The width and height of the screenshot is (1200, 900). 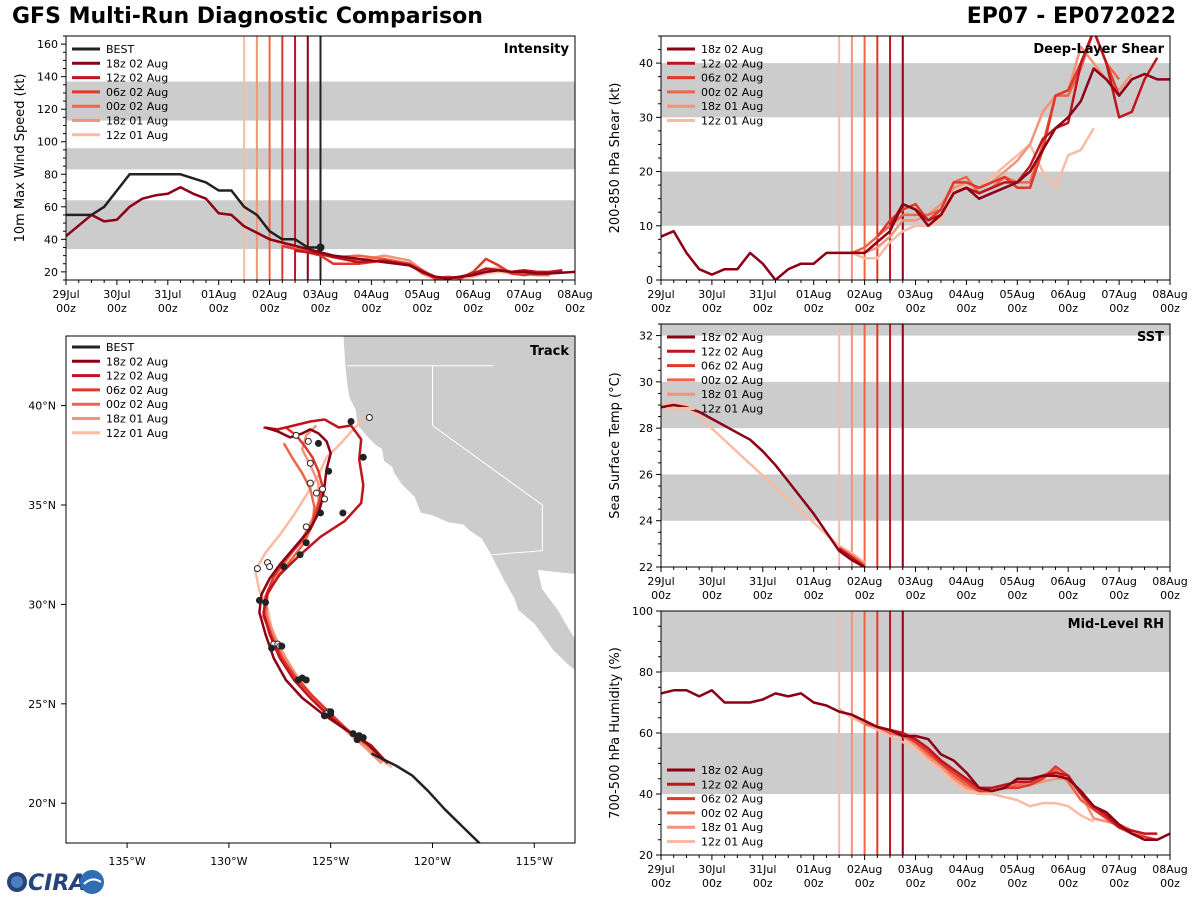 I want to click on rh-xtick-label: 04Aug, so click(x=966, y=869).